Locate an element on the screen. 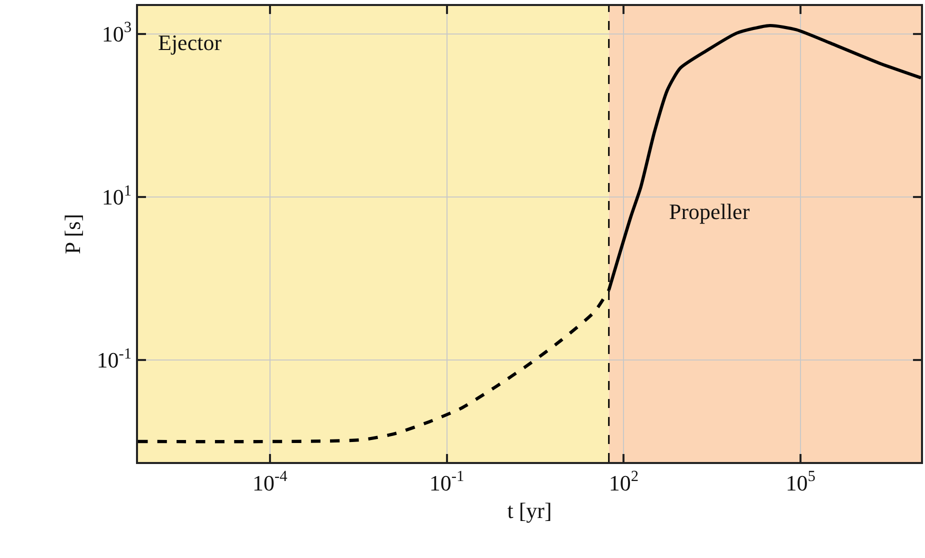  x-tick-label: 10$^{5}$ is located at coordinates (801, 482).